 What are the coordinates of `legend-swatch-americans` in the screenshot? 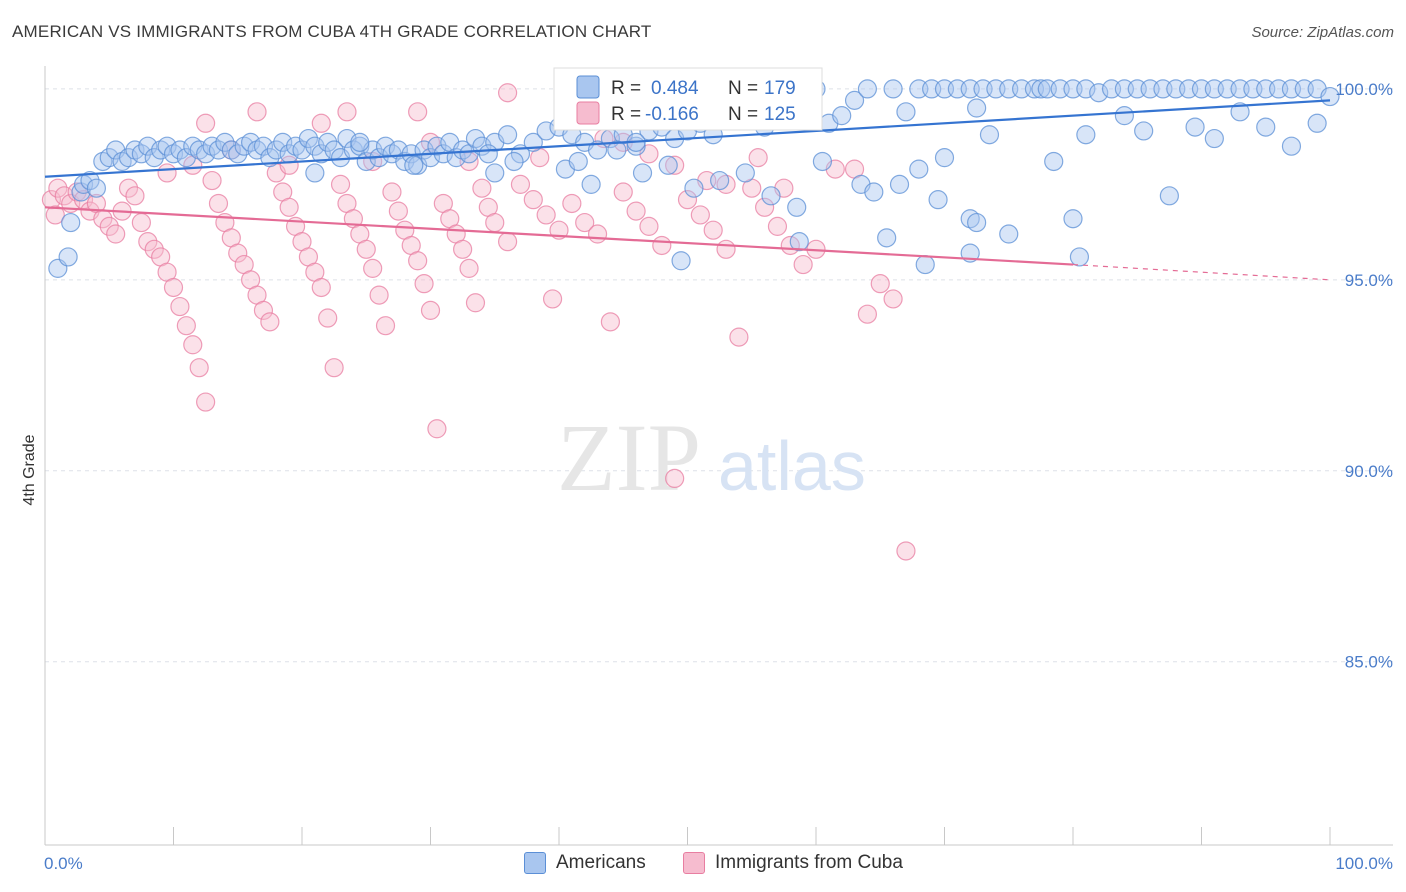 It's located at (588, 87).